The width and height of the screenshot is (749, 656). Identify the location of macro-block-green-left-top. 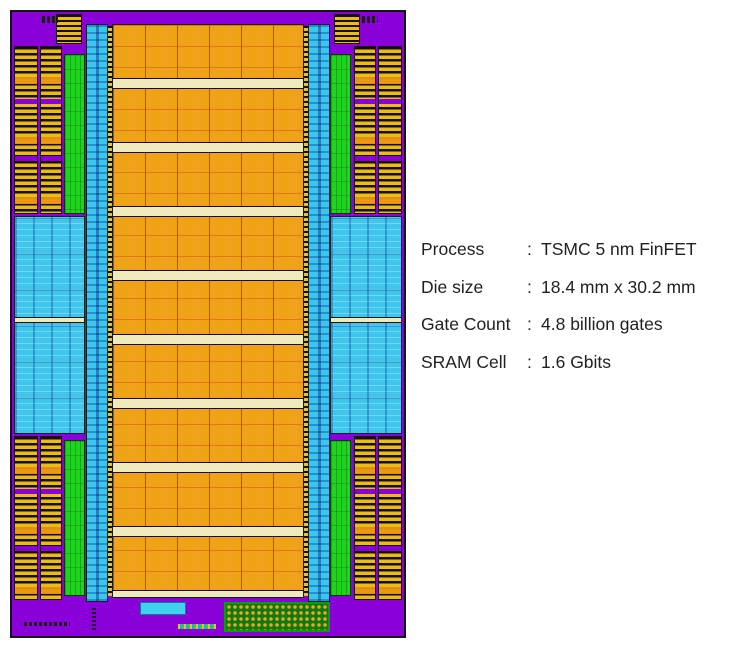
(74, 134).